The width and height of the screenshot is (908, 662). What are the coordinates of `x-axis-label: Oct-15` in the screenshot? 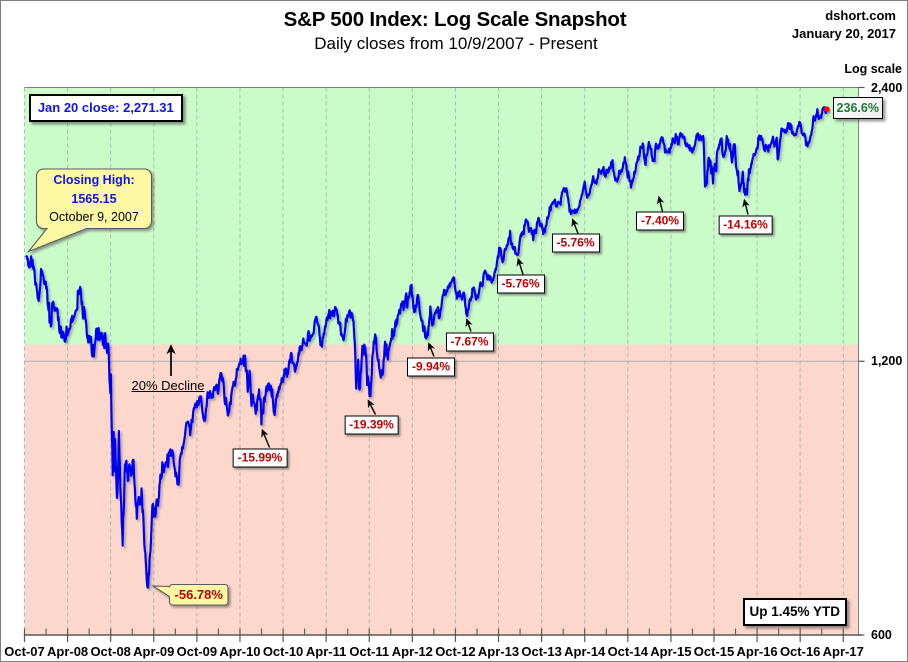 It's located at (714, 651).